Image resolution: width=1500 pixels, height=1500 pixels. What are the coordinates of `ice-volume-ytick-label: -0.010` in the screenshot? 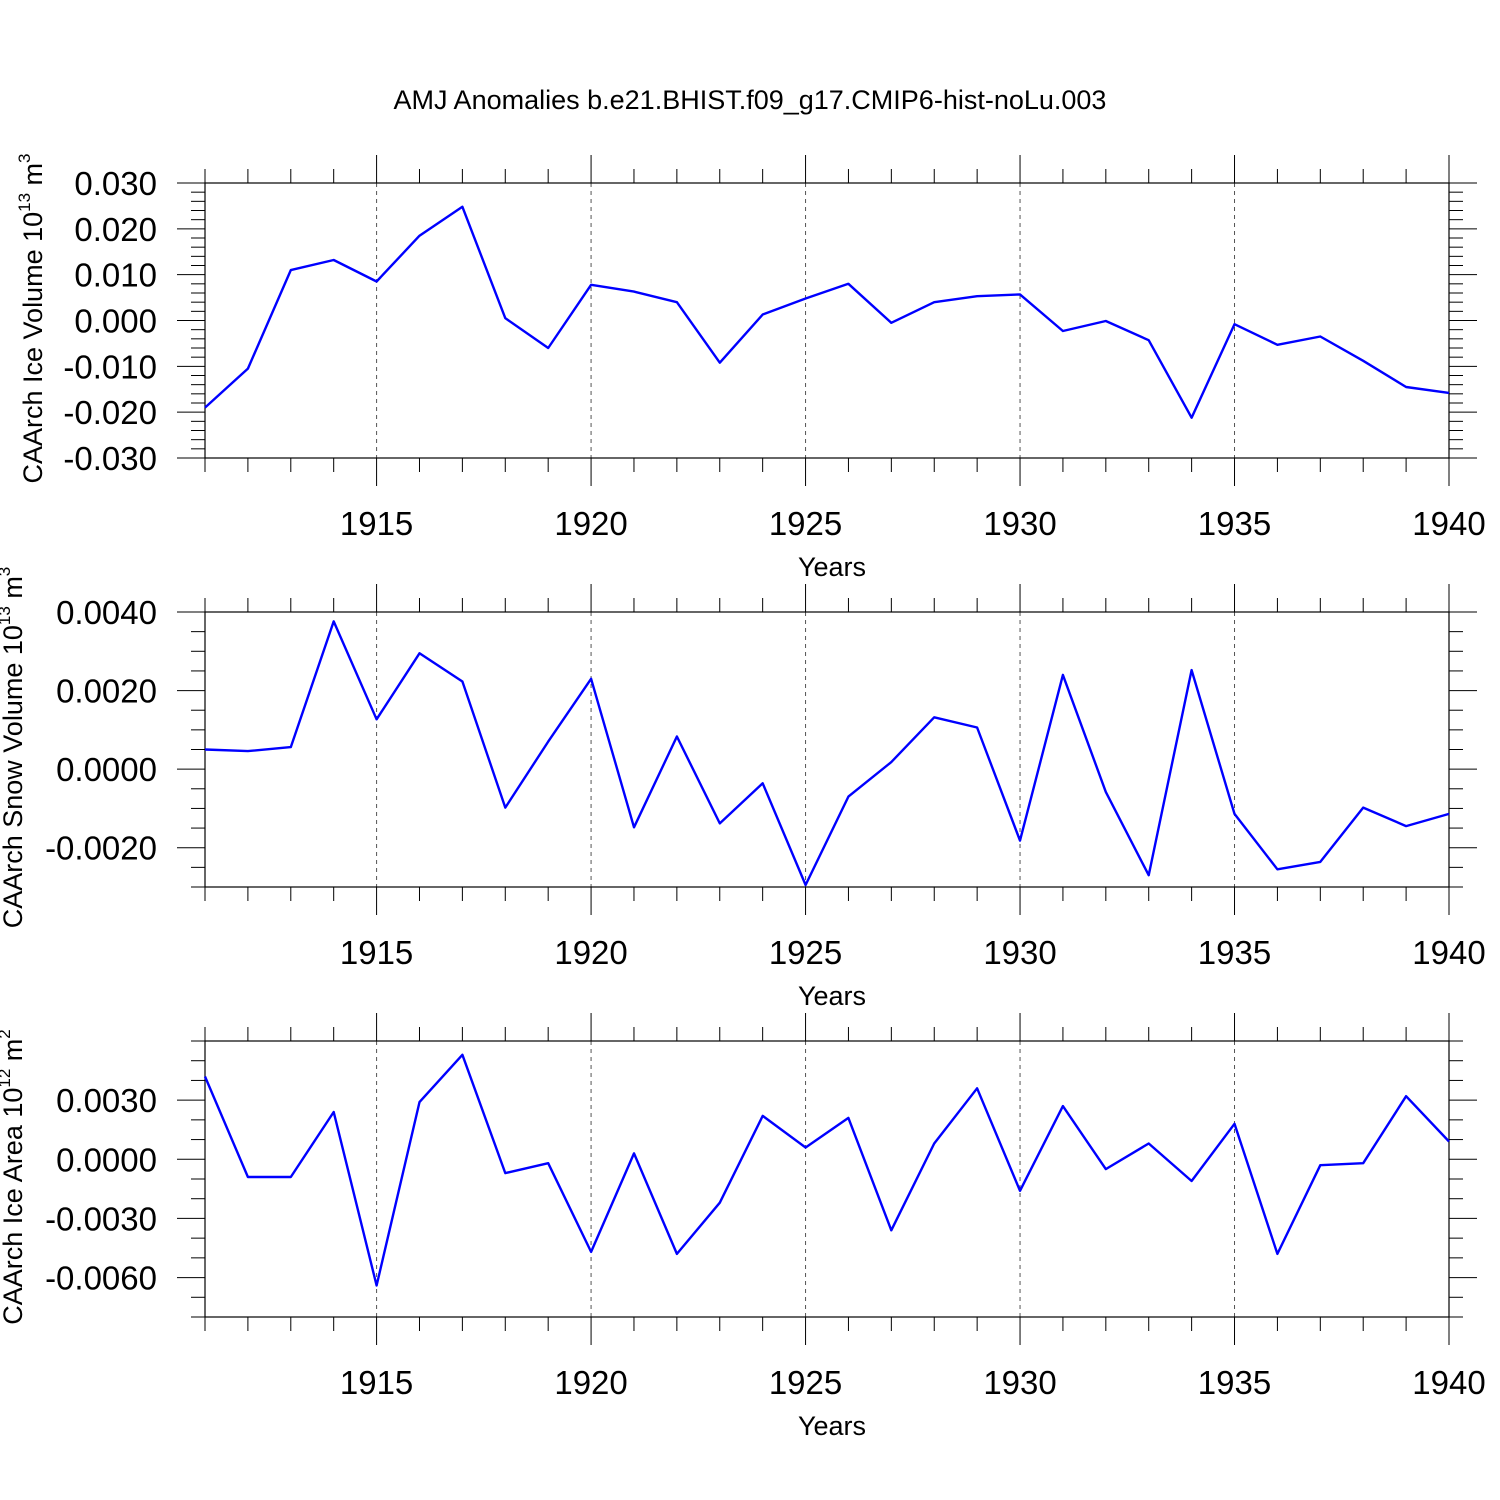 It's located at (110, 366).